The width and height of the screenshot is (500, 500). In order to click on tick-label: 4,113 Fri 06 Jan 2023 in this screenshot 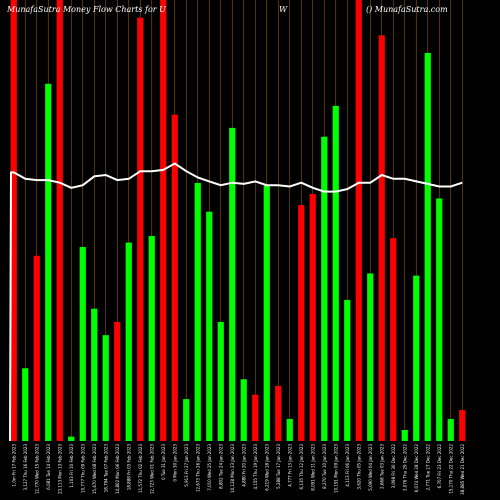, I will do `click(347, 465)`.